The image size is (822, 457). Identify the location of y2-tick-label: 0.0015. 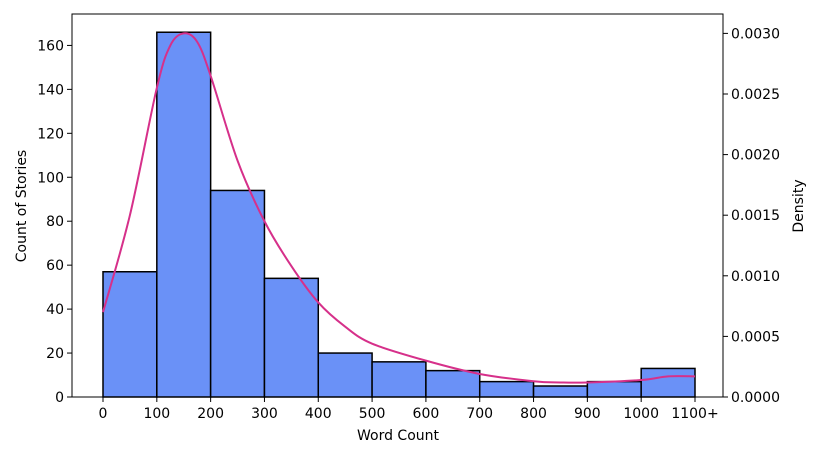
(755, 216).